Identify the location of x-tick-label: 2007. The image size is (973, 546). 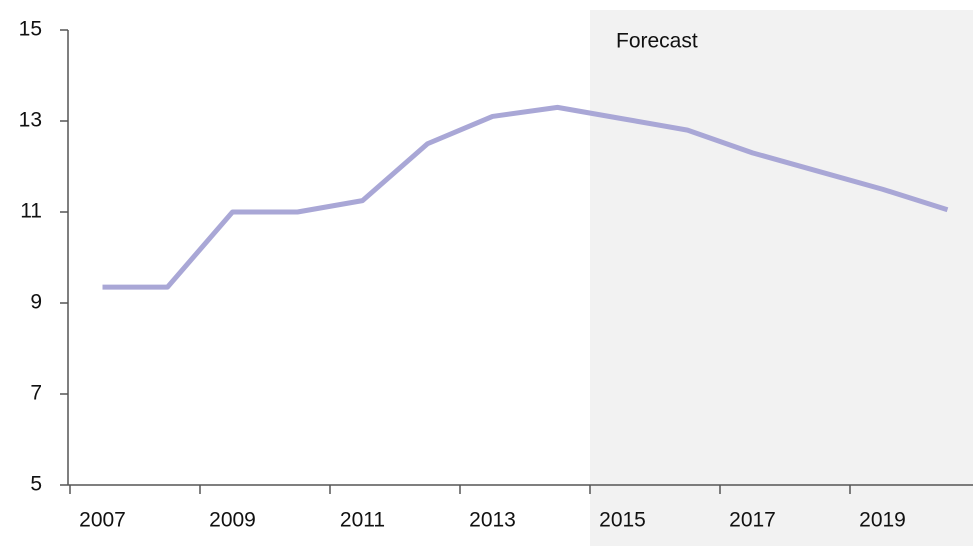
(102, 520).